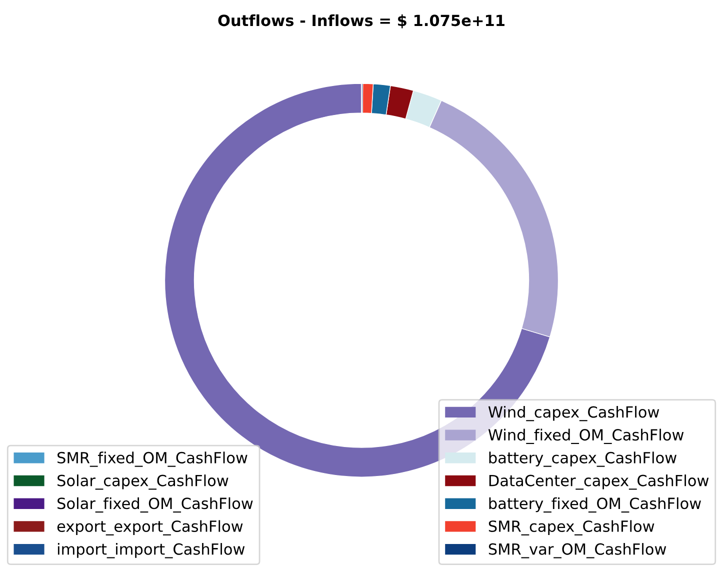  I want to click on legend-label: Wind_capex_CashFlow, so click(574, 414).